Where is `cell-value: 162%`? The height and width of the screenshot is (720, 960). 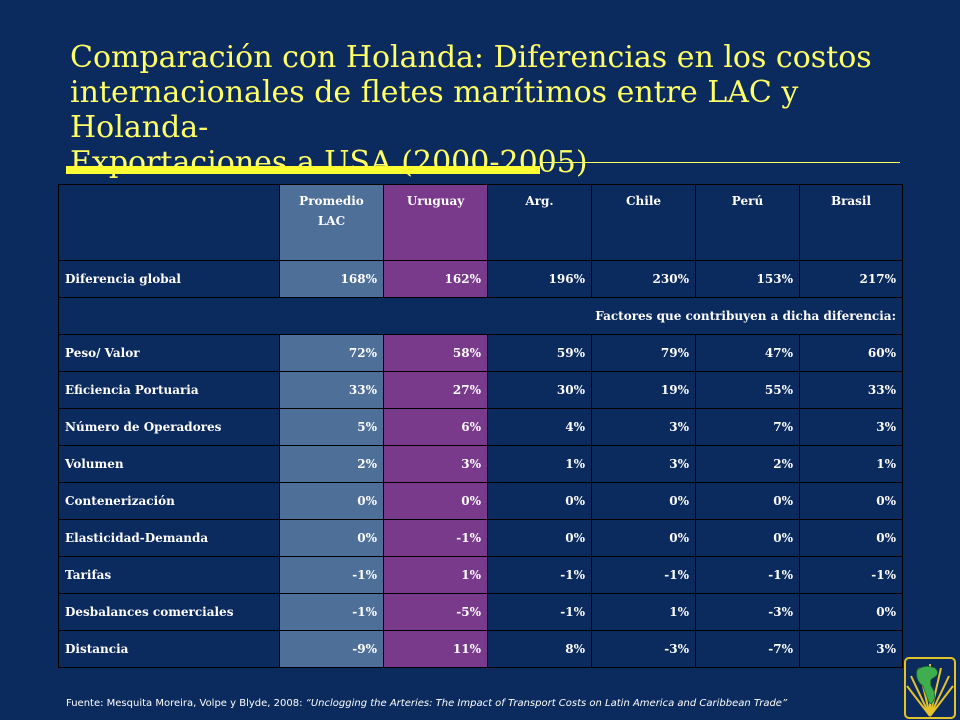
cell-value: 162% is located at coordinates (435, 279).